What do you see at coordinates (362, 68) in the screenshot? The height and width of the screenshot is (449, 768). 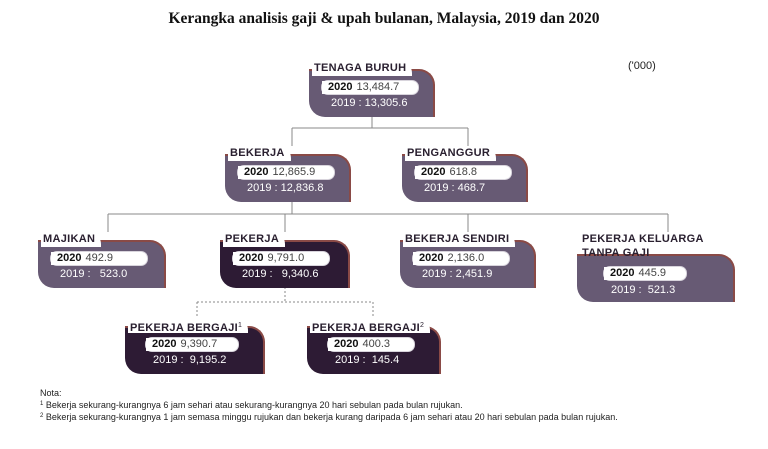 I see `node-label: TENAGA BURUH` at bounding box center [362, 68].